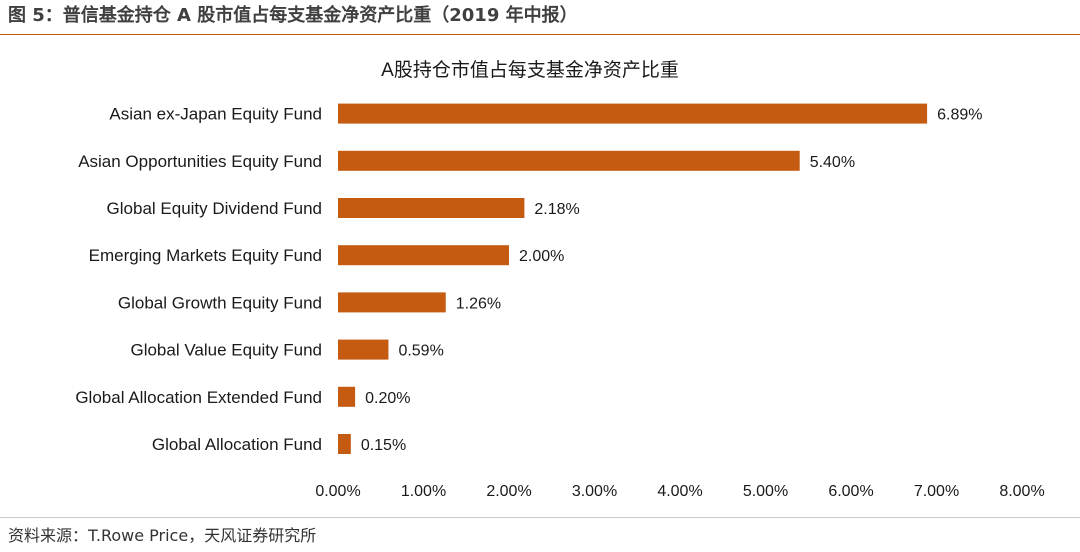 This screenshot has width=1080, height=552. What do you see at coordinates (337, 491) in the screenshot?
I see `x-tick-label: 0.00%` at bounding box center [337, 491].